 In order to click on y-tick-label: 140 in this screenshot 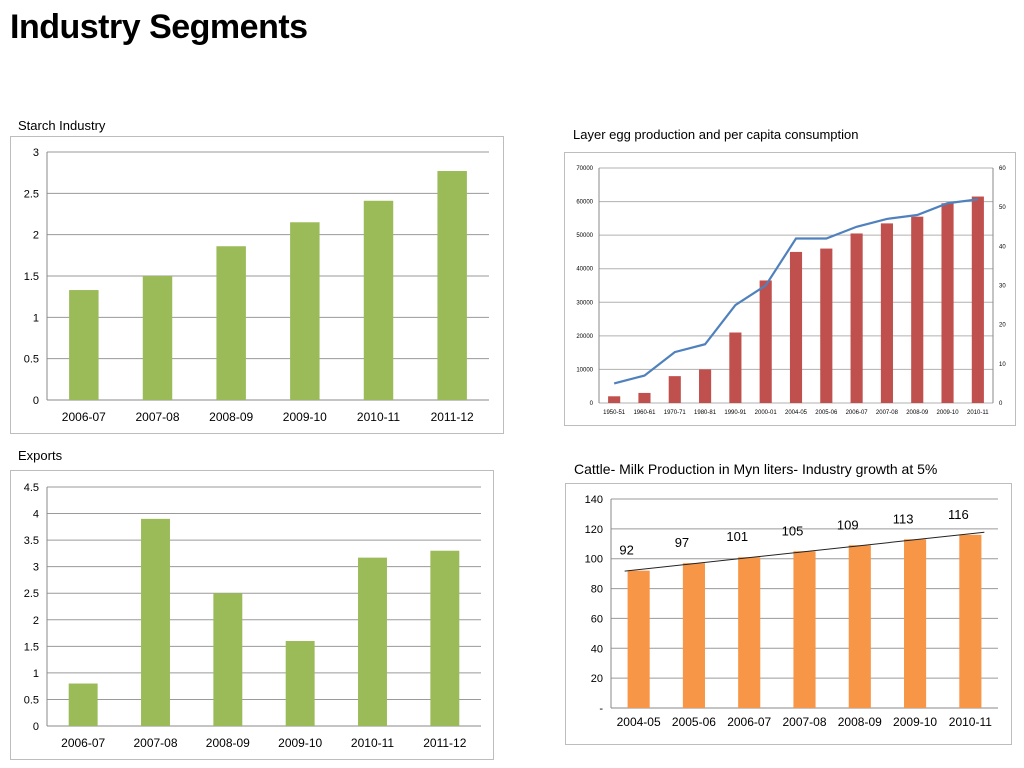, I will do `click(594, 500)`.